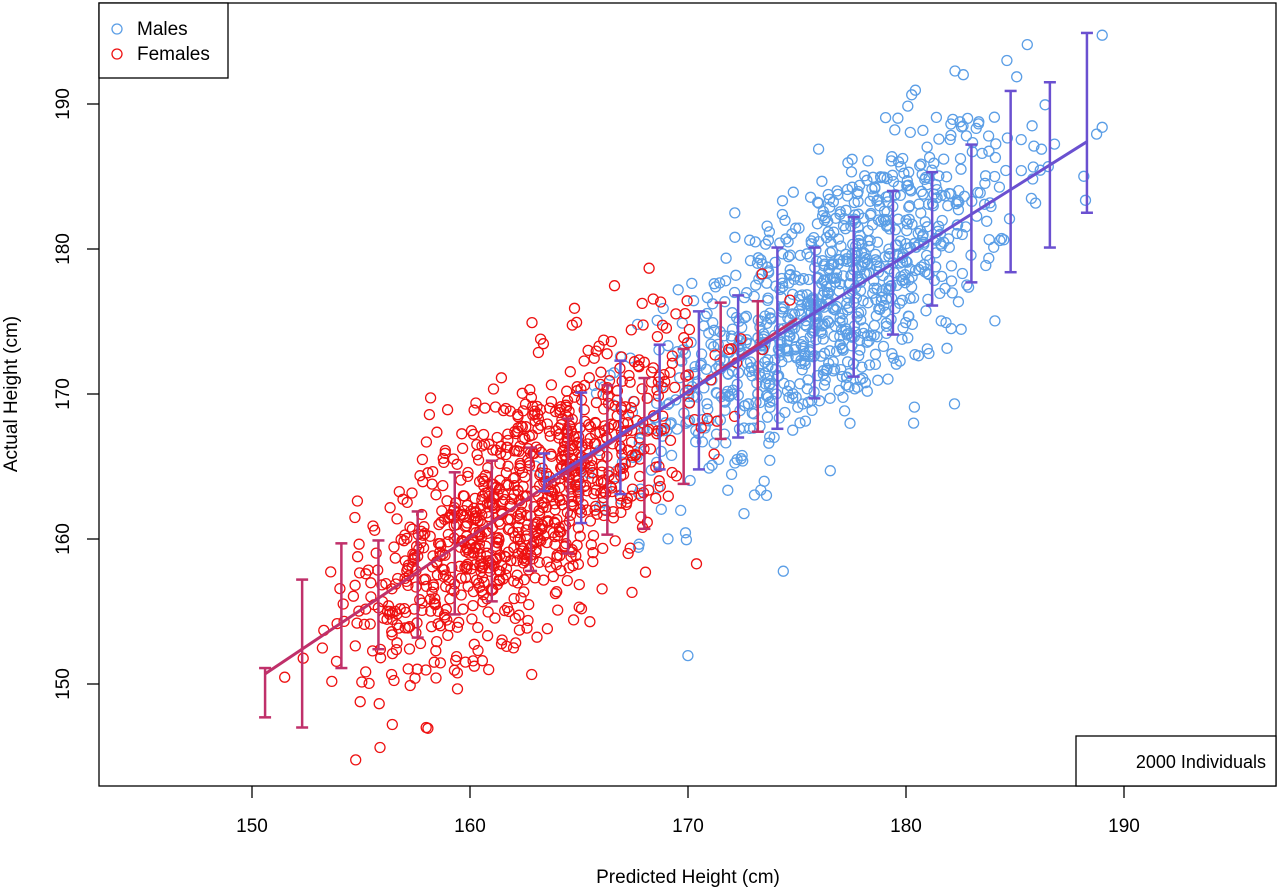  Describe the element at coordinates (688, 826) in the screenshot. I see `x-tick-label: 170` at that location.